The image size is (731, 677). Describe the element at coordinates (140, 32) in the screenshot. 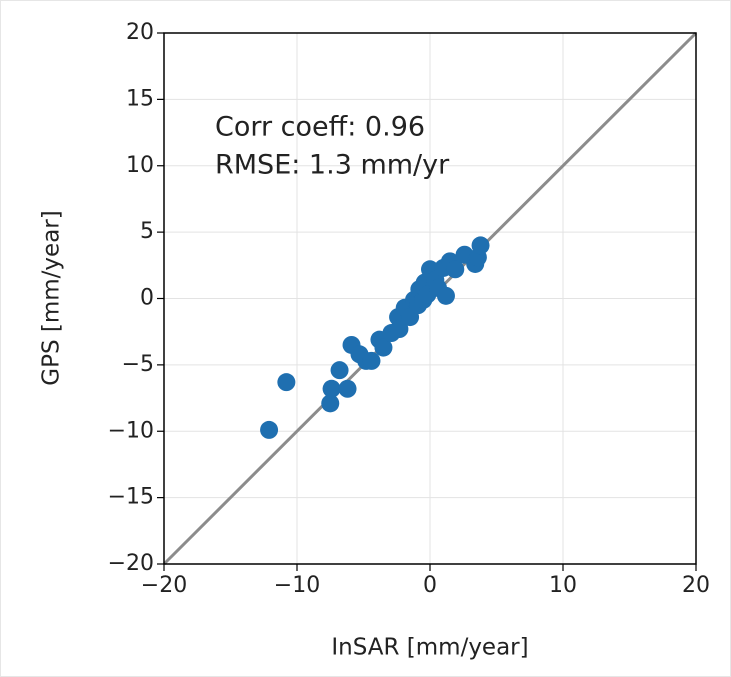

I see `y-tick-label: 20` at that location.